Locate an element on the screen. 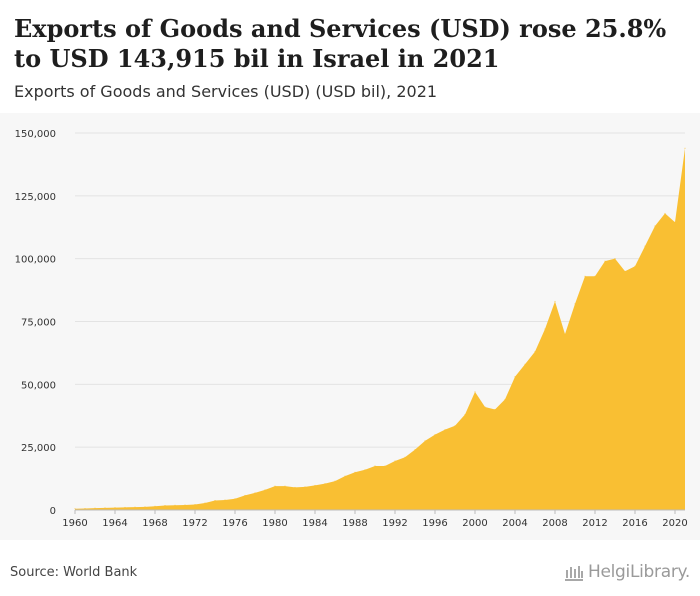  x-tick-label: 1976 is located at coordinates (234, 523).